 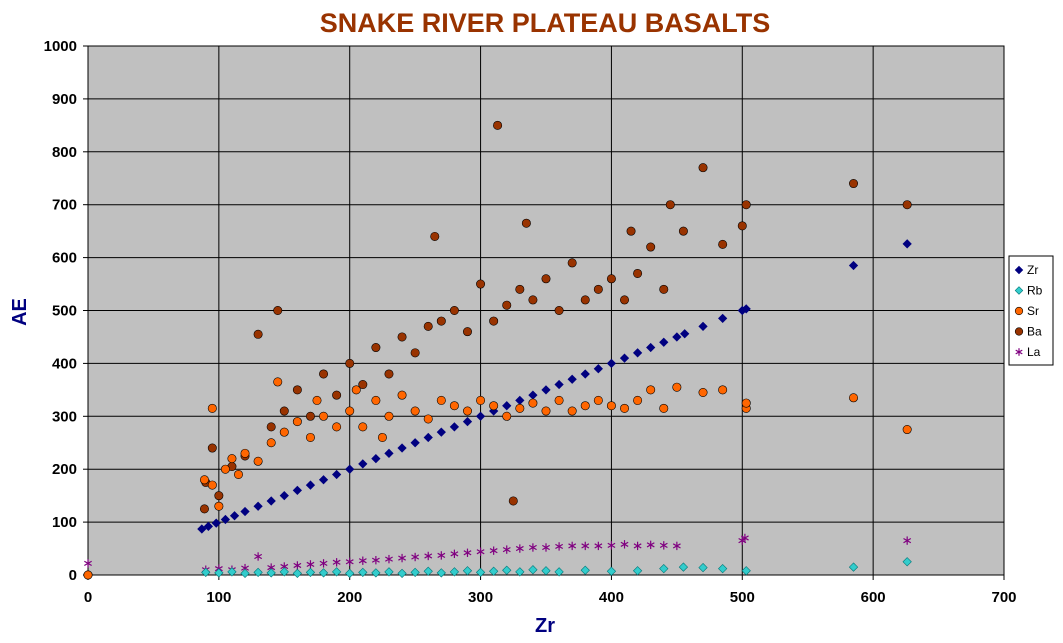 I want to click on x-tick-label: 200, so click(x=349, y=597).